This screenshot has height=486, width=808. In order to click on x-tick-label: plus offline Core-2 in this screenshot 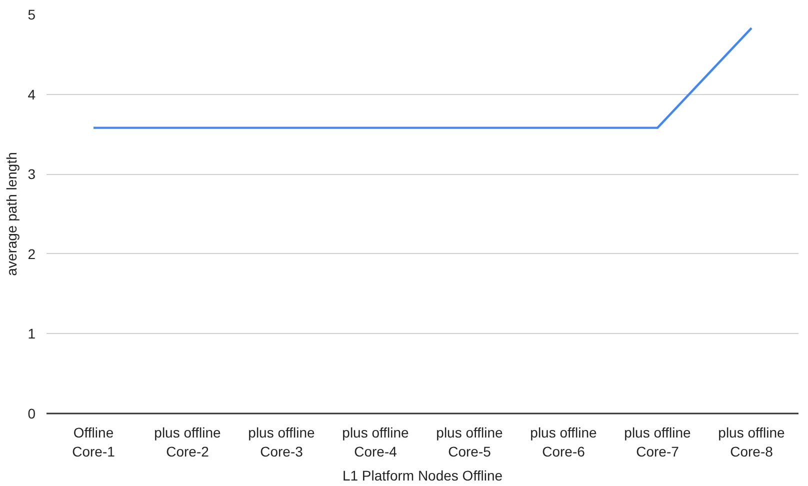, I will do `click(188, 442)`.